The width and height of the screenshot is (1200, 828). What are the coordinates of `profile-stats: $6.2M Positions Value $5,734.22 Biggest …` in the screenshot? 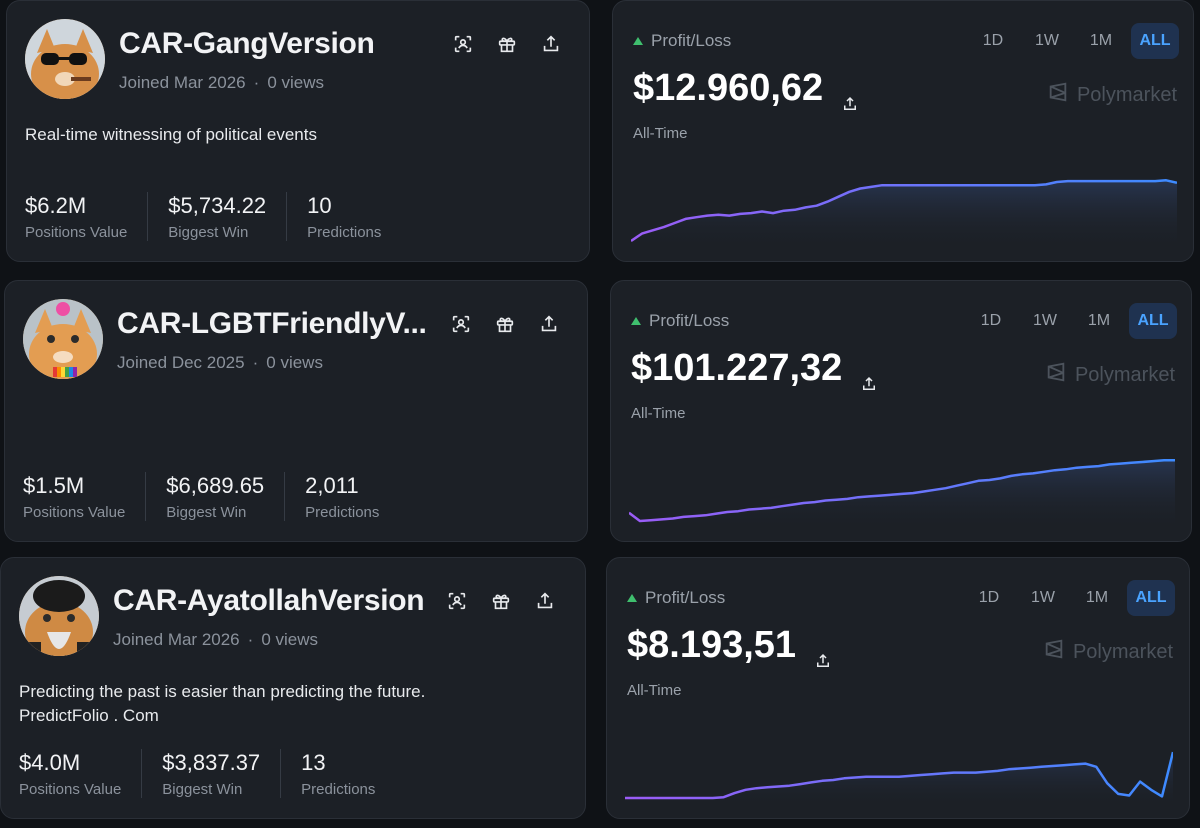 It's located at (223, 216).